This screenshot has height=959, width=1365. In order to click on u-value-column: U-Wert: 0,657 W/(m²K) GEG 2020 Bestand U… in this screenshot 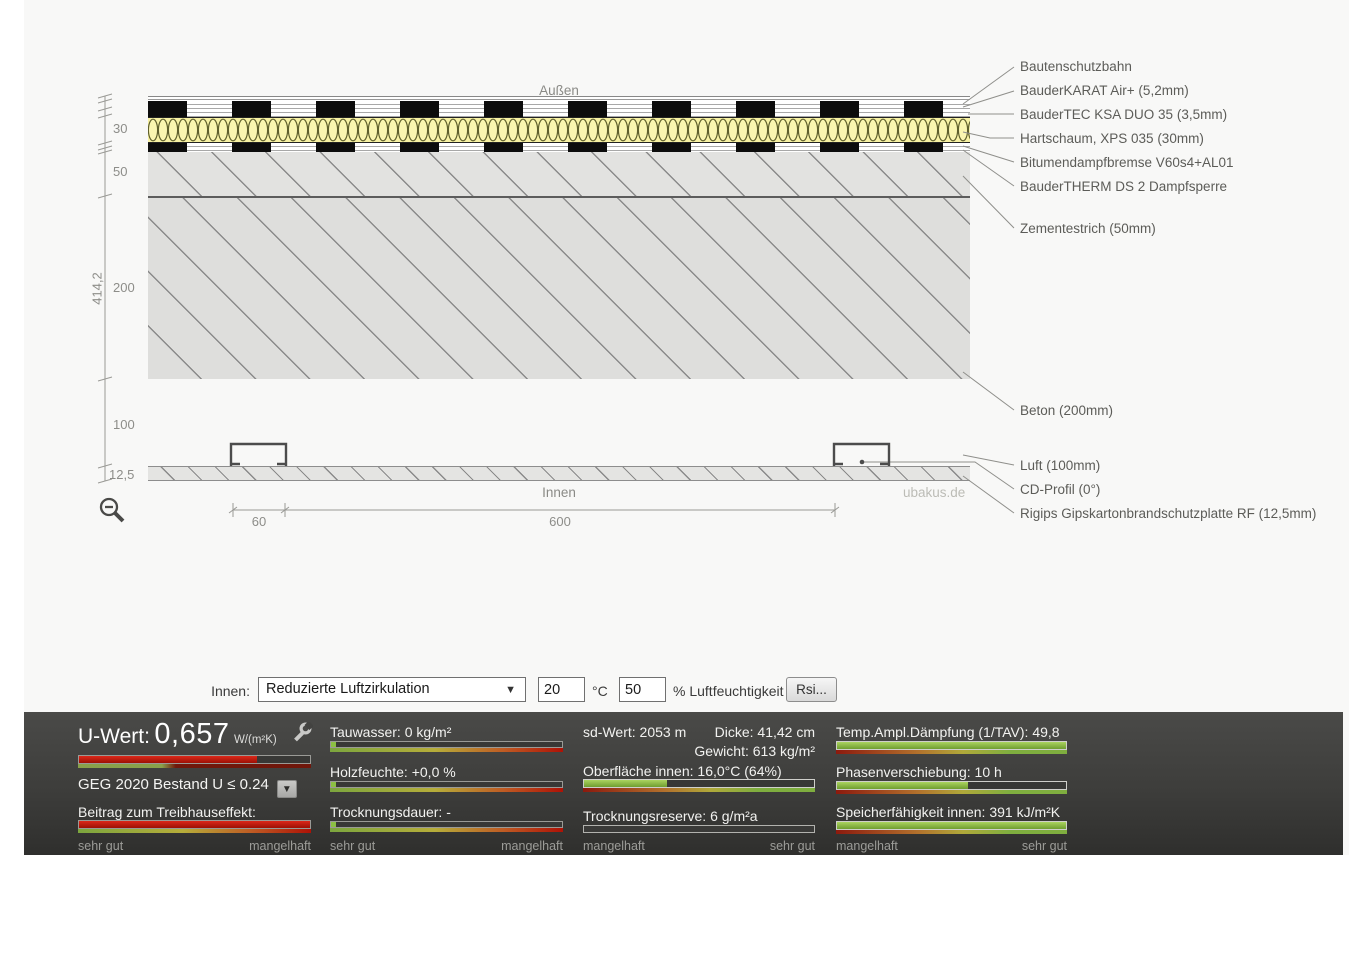, I will do `click(196, 783)`.